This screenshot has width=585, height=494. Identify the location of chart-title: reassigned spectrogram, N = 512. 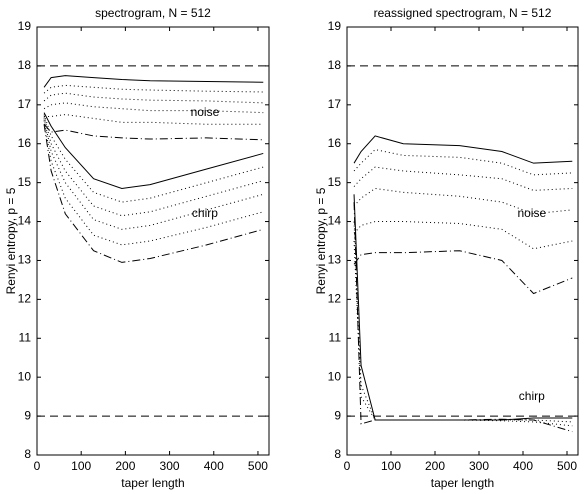
(463, 13).